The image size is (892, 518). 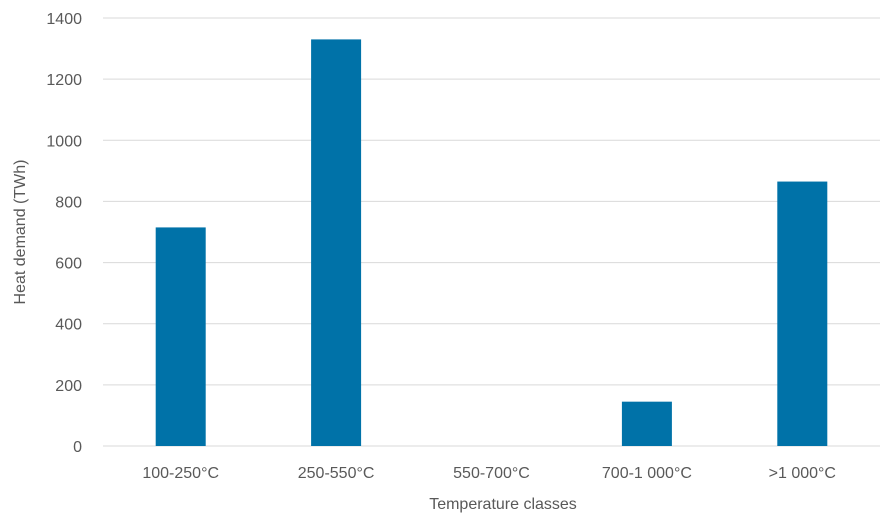 I want to click on y-tick-label: 200, so click(x=68, y=386).